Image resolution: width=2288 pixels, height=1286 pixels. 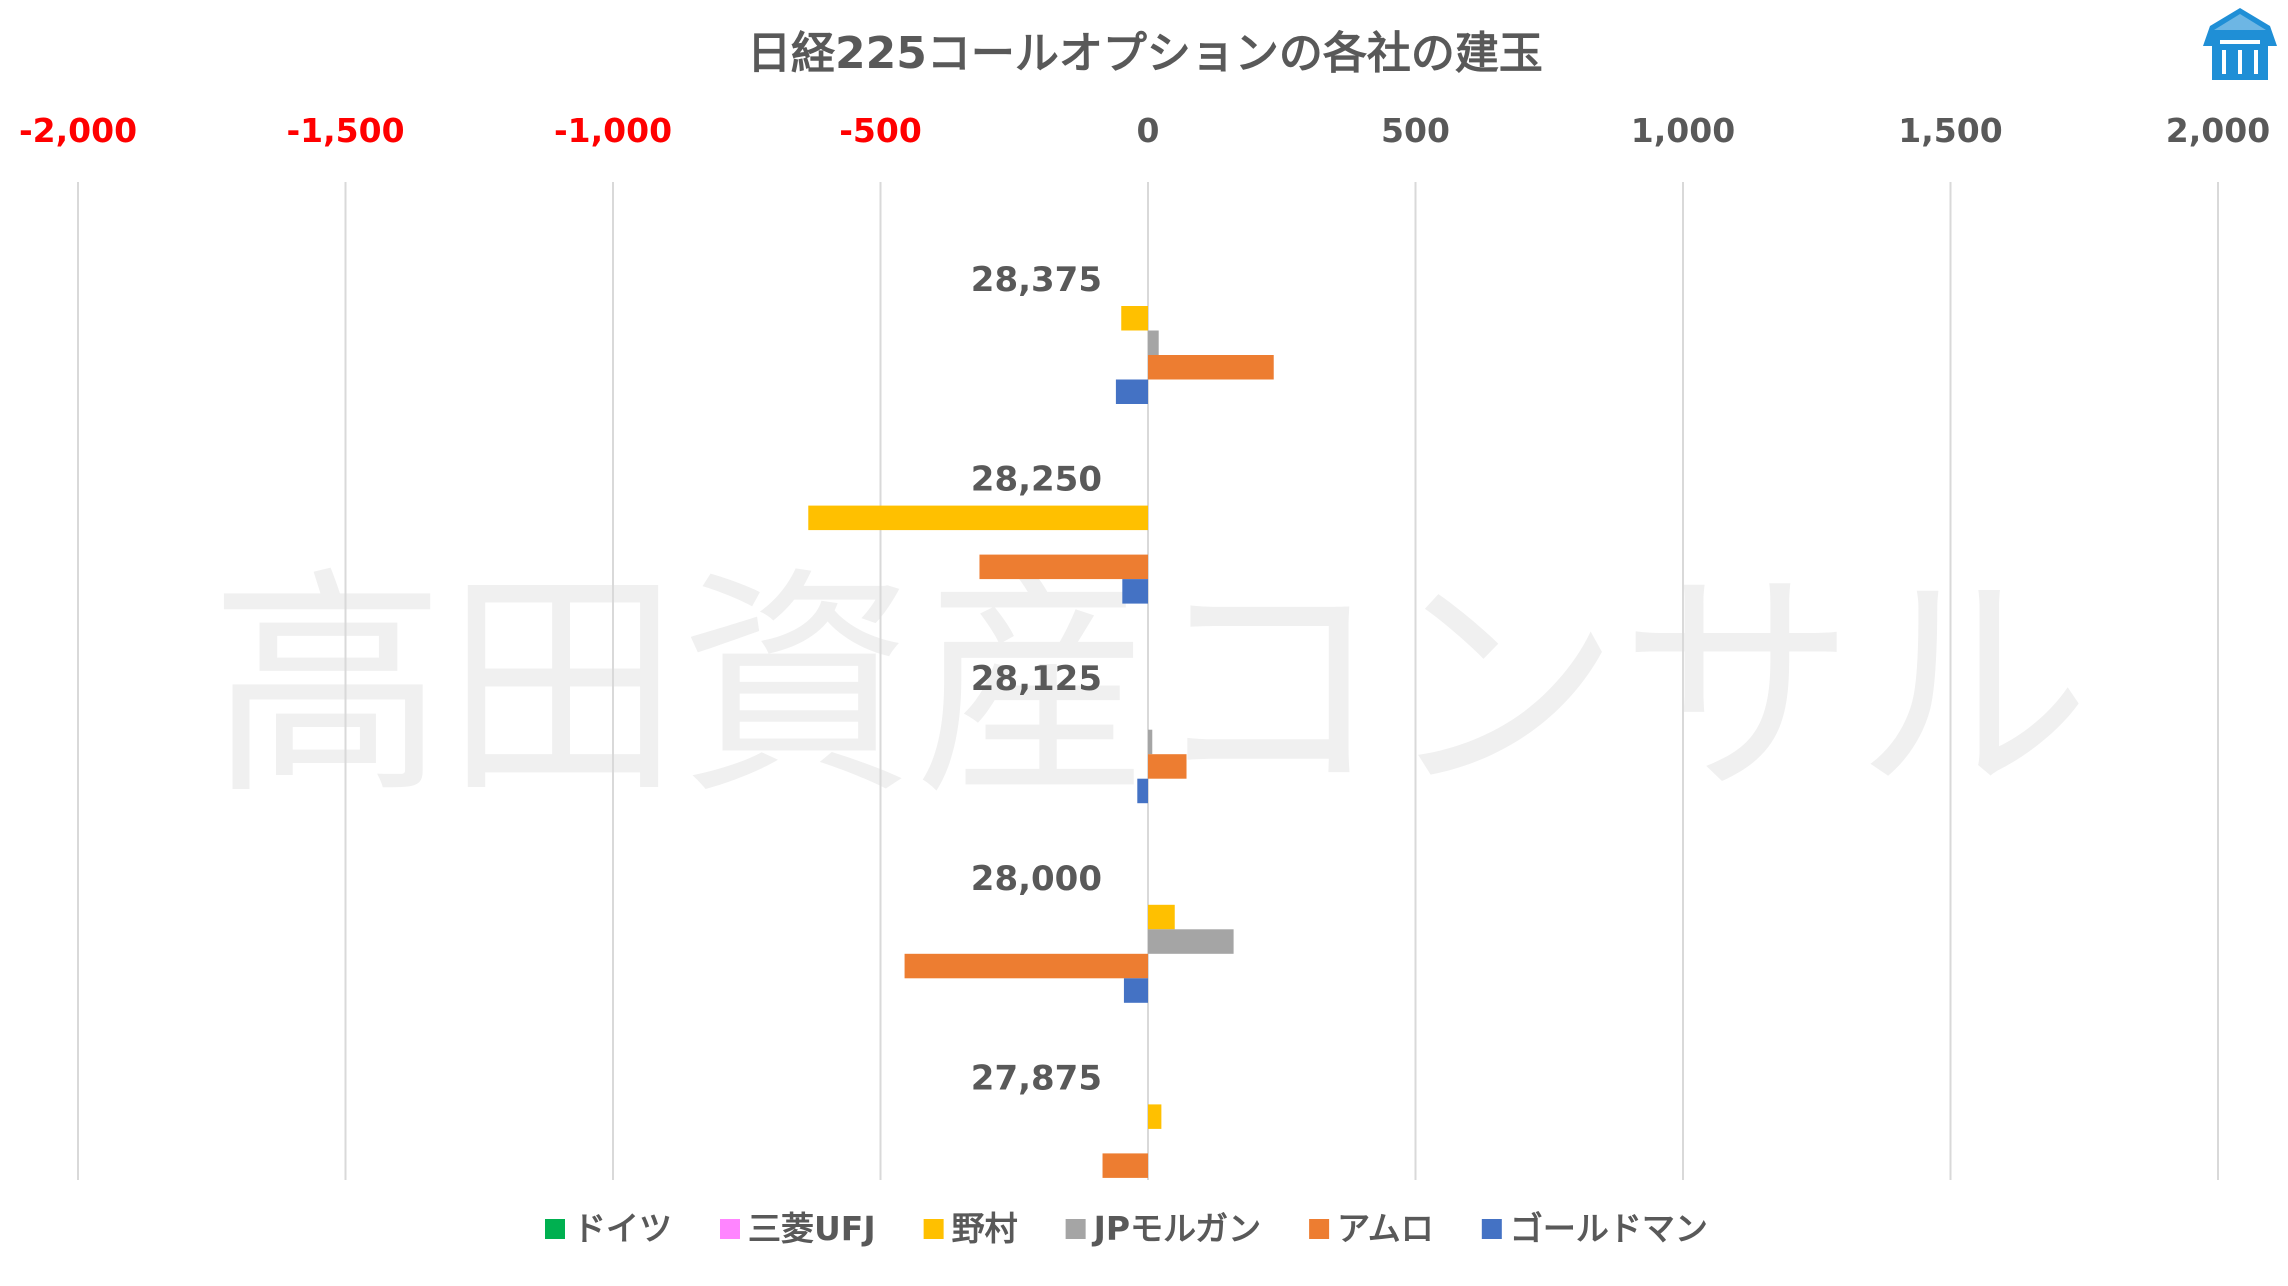 What do you see at coordinates (880, 130) in the screenshot?
I see `x-tick-label: -500` at bounding box center [880, 130].